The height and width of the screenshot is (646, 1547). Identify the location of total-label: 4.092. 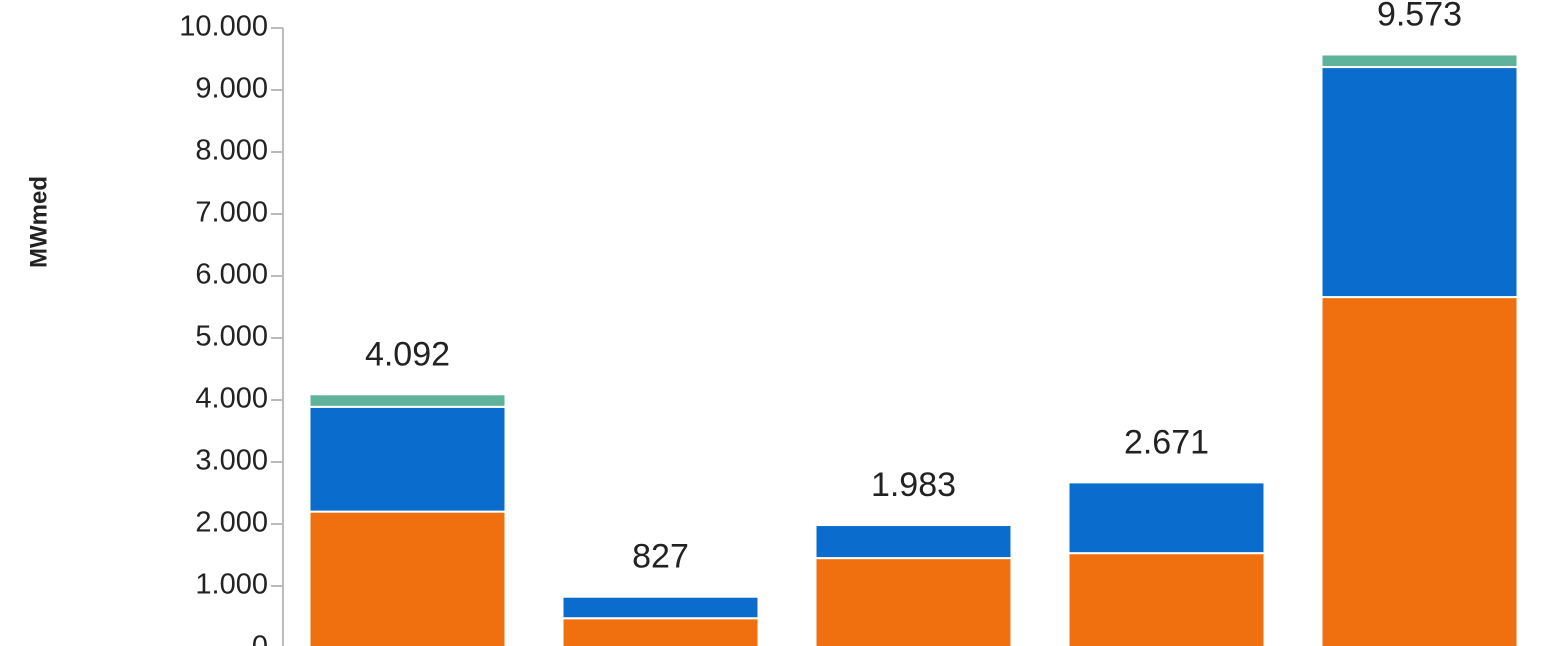
(407, 354).